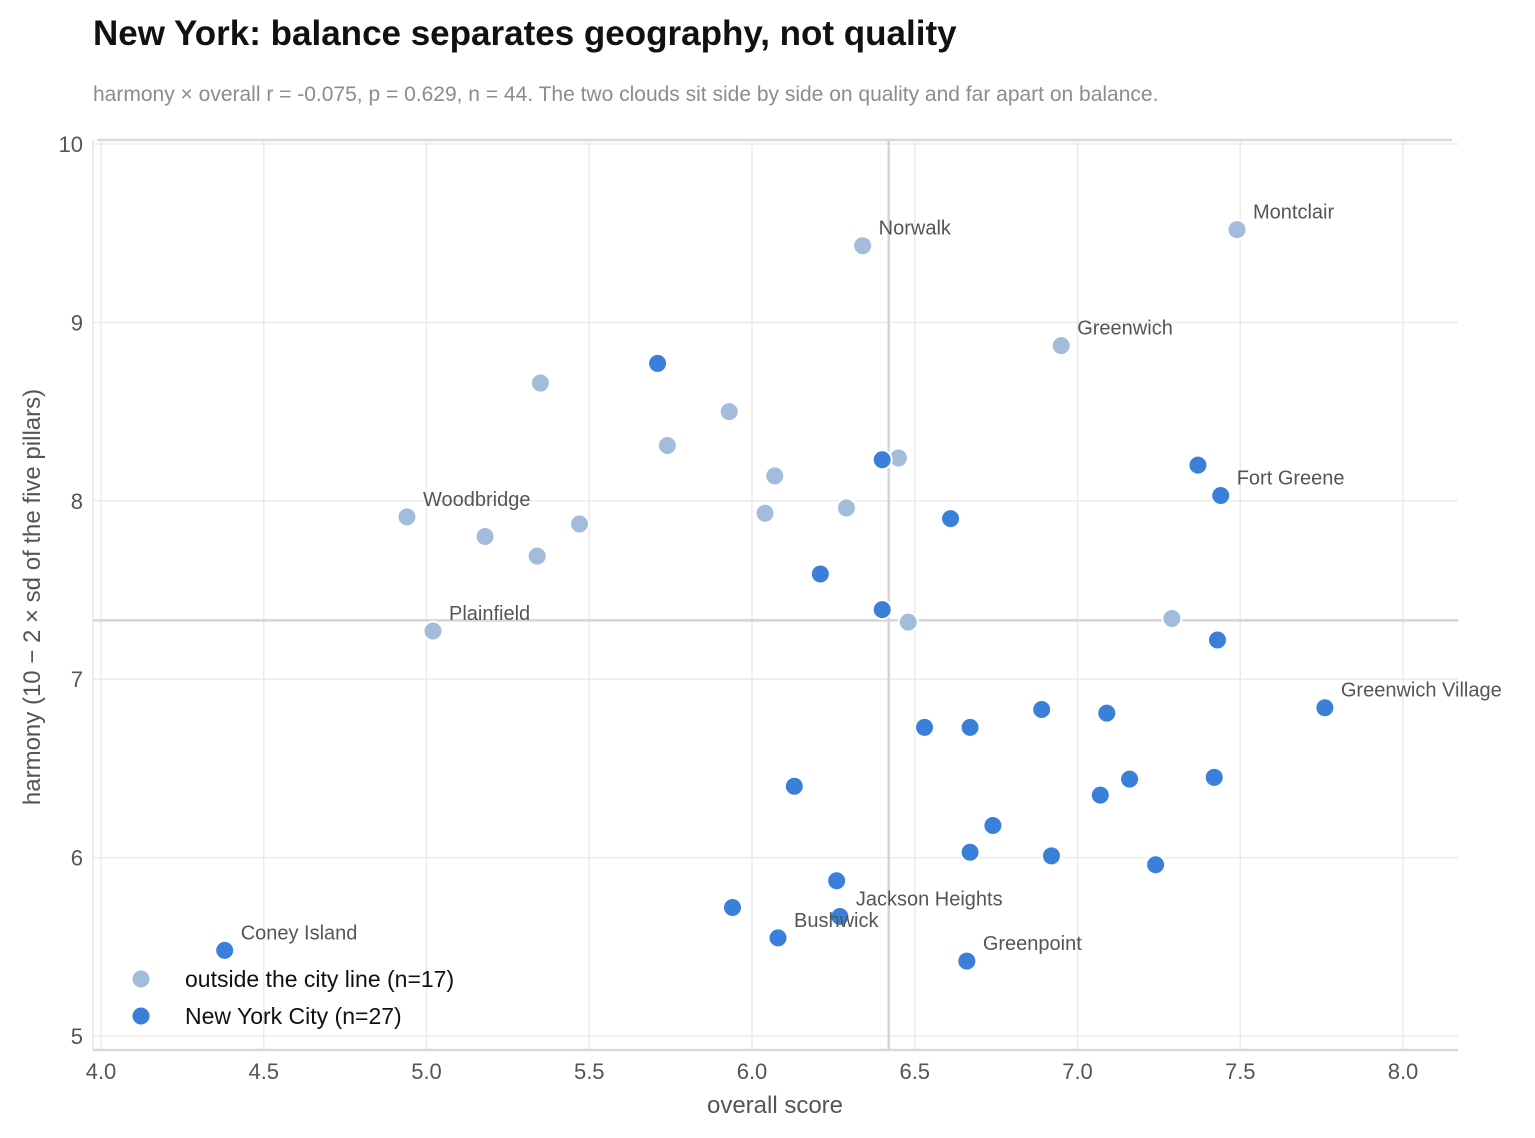 The image size is (1535, 1138). Describe the element at coordinates (1403, 1071) in the screenshot. I see `x-tick-label: 8.0` at that location.